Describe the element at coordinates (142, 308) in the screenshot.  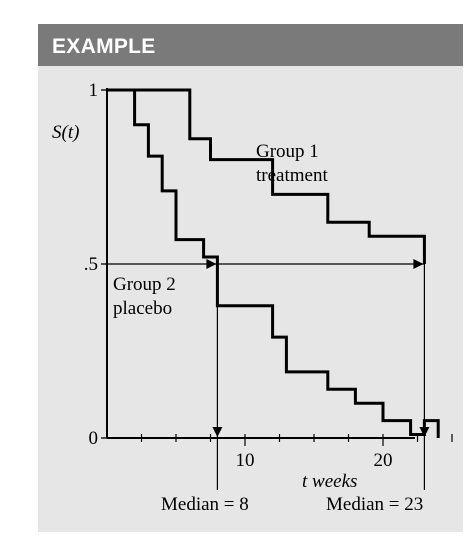
I see `series-label-group2-line2: placebo` at that location.